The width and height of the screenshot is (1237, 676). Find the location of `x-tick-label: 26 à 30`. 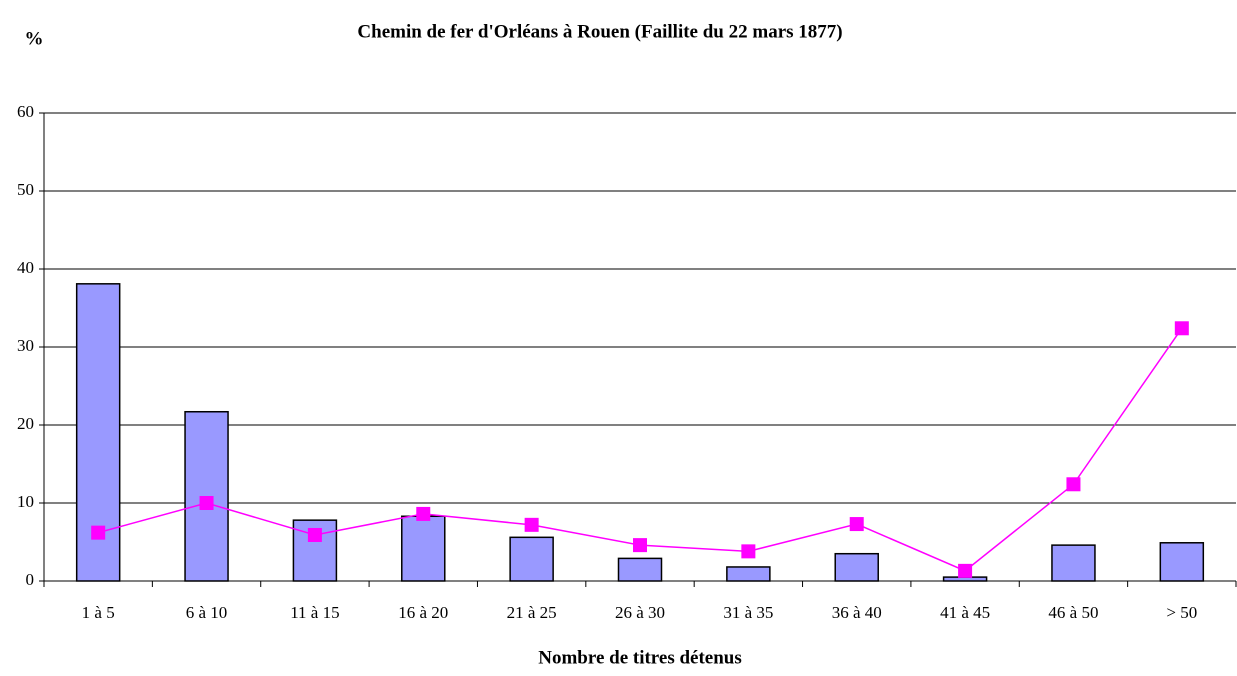

x-tick-label: 26 à 30 is located at coordinates (640, 612).